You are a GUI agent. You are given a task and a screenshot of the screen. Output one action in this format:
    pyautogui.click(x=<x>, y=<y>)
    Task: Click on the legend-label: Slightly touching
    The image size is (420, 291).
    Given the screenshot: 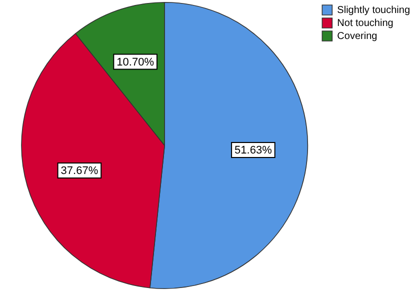 What is the action you would take?
    pyautogui.click(x=373, y=10)
    